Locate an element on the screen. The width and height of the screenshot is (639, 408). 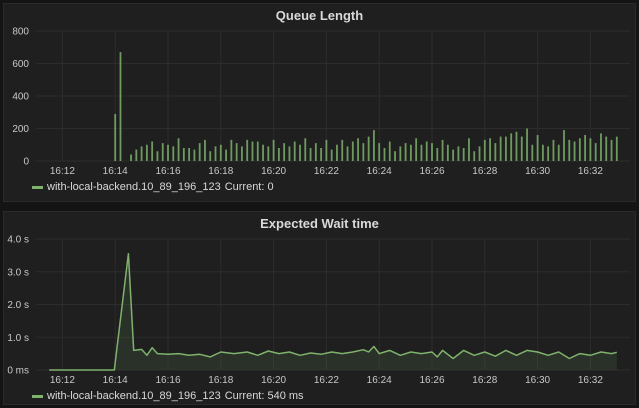
x-tick-label: 16:30 is located at coordinates (537, 380).